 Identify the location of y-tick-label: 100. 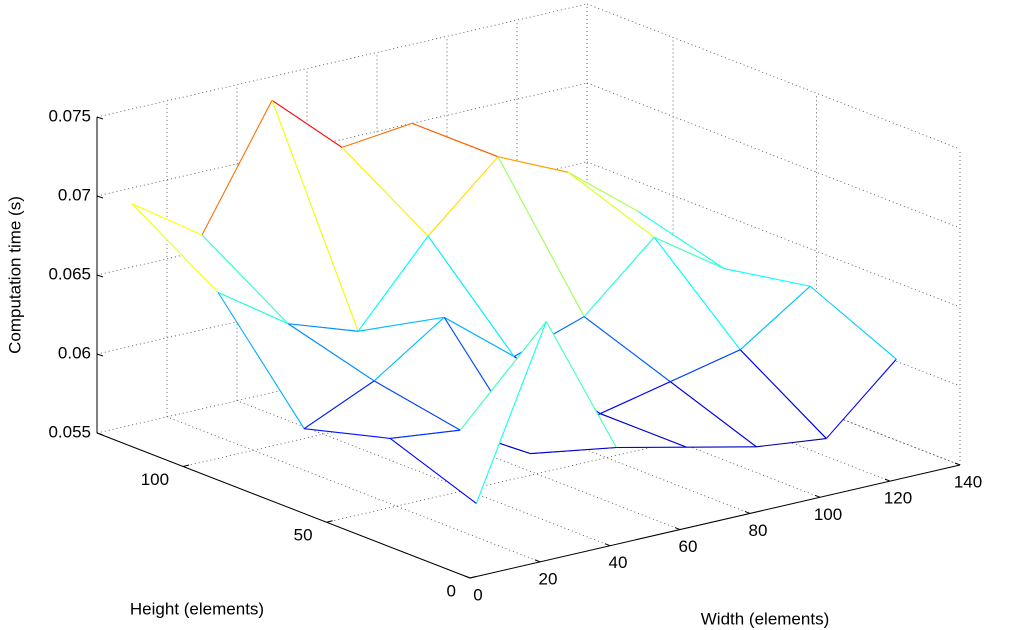
(155, 479).